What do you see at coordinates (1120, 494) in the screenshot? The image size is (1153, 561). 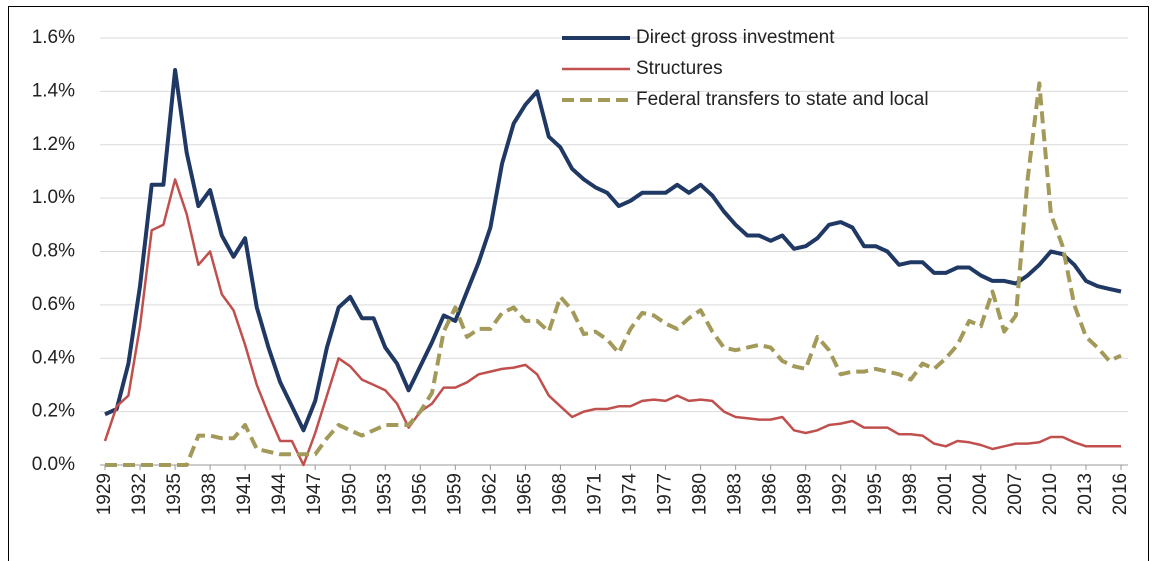 I see `x-tick-label: 2016` at bounding box center [1120, 494].